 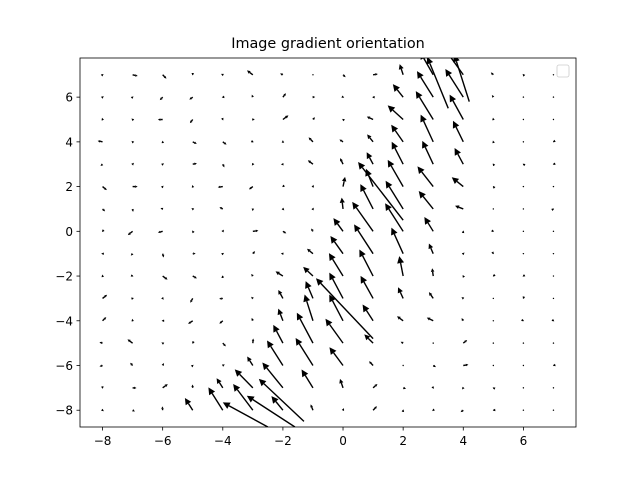 What do you see at coordinates (283, 441) in the screenshot?
I see `x-tick-label: −2` at bounding box center [283, 441].